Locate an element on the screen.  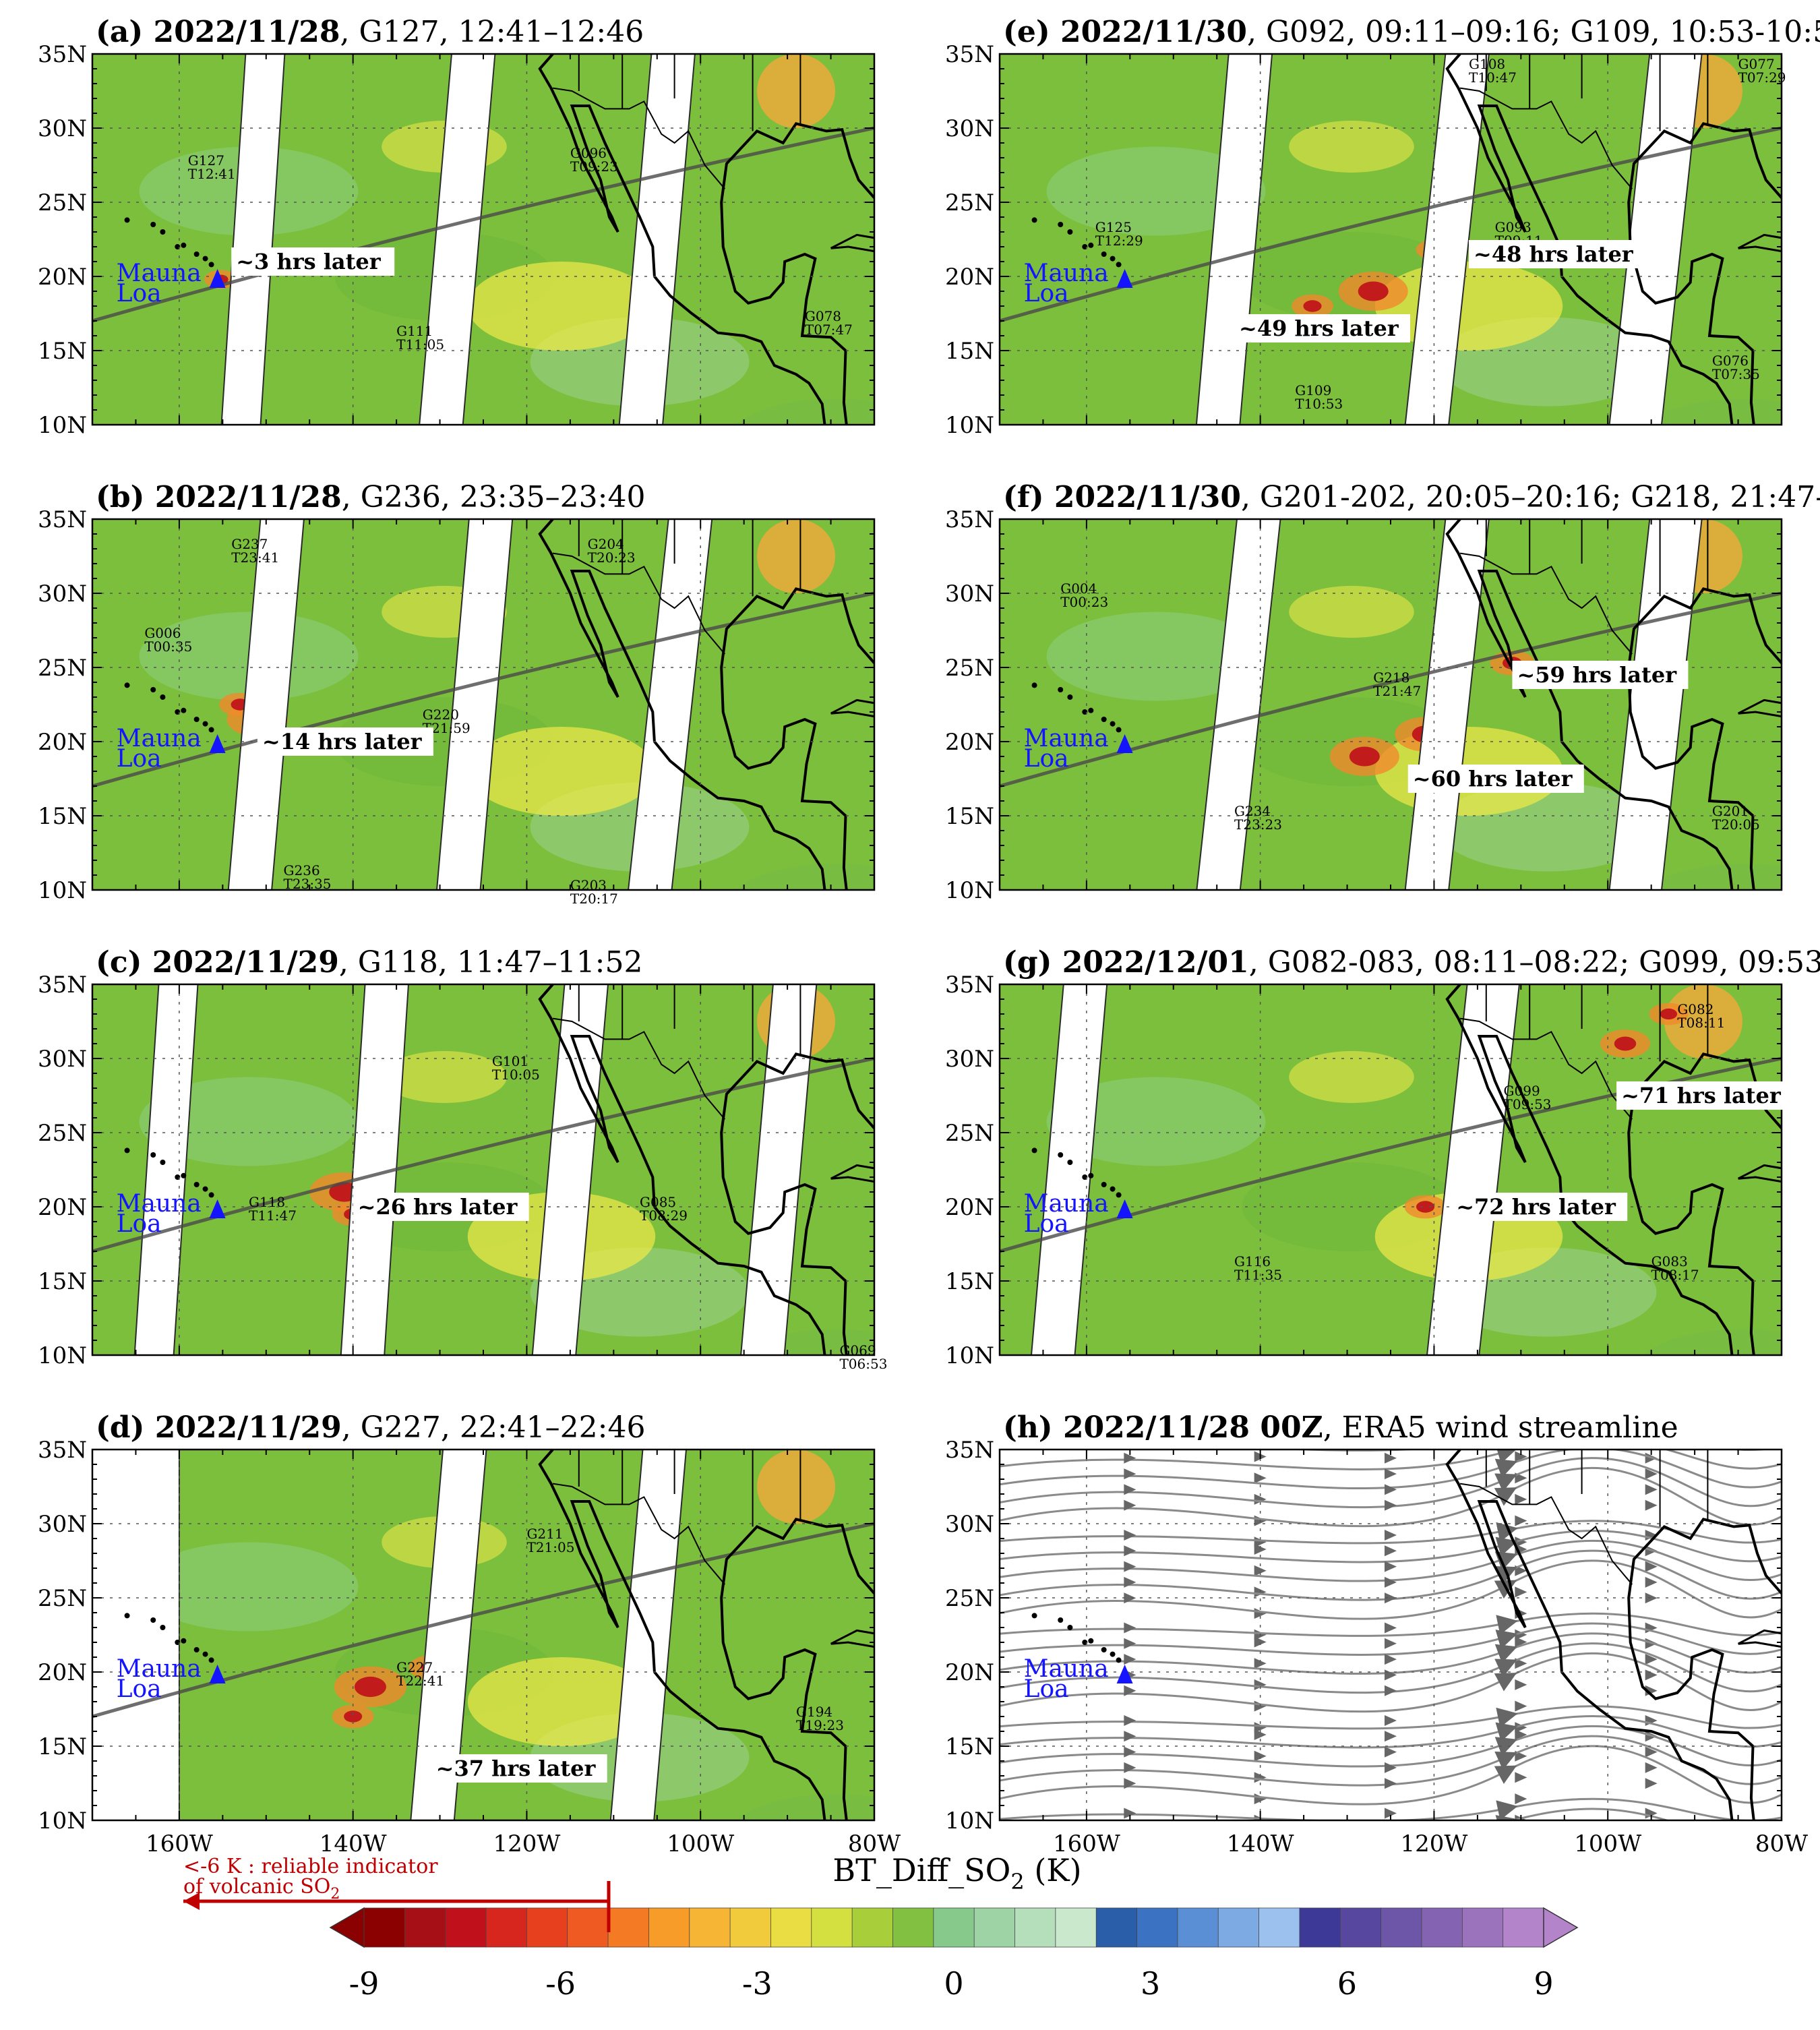
granule-label: G083 is located at coordinates (1670, 1261).